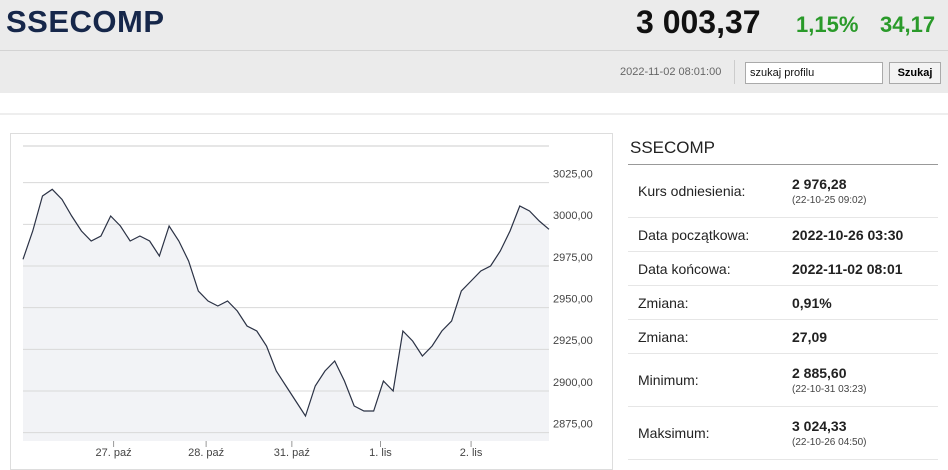  I want to click on info-row: Minimum: 2 885,60 (22-10-31 03:23), so click(783, 380).